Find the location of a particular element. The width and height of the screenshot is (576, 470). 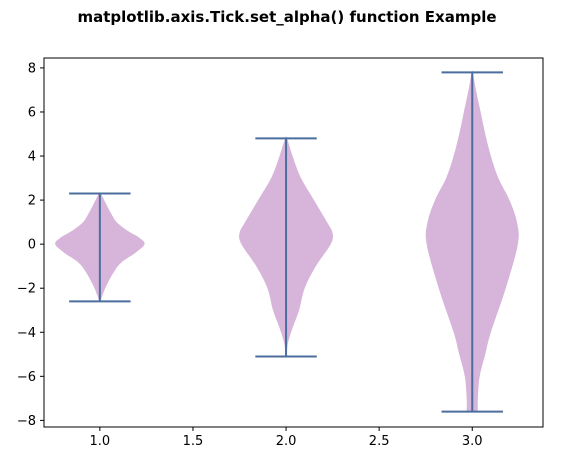

x-tick-label-3: 2.0 is located at coordinates (286, 441).